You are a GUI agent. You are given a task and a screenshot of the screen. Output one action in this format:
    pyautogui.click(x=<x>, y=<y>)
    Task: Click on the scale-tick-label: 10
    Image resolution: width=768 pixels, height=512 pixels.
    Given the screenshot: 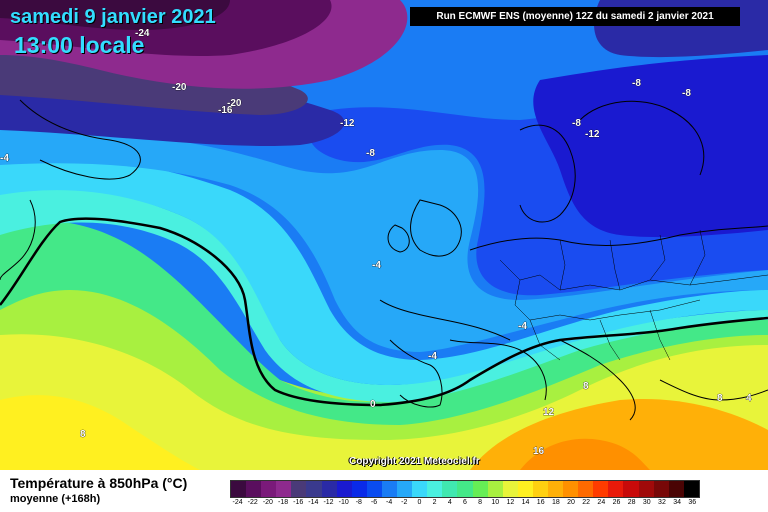 What is the action you would take?
    pyautogui.click(x=495, y=502)
    